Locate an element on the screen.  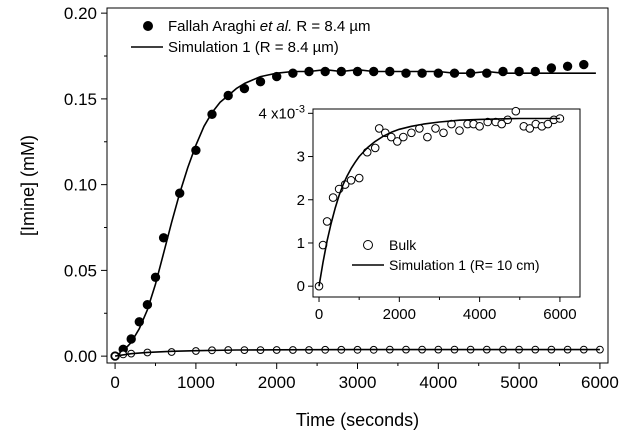
y-tick-label: 0.20 is located at coordinates (80, 13).